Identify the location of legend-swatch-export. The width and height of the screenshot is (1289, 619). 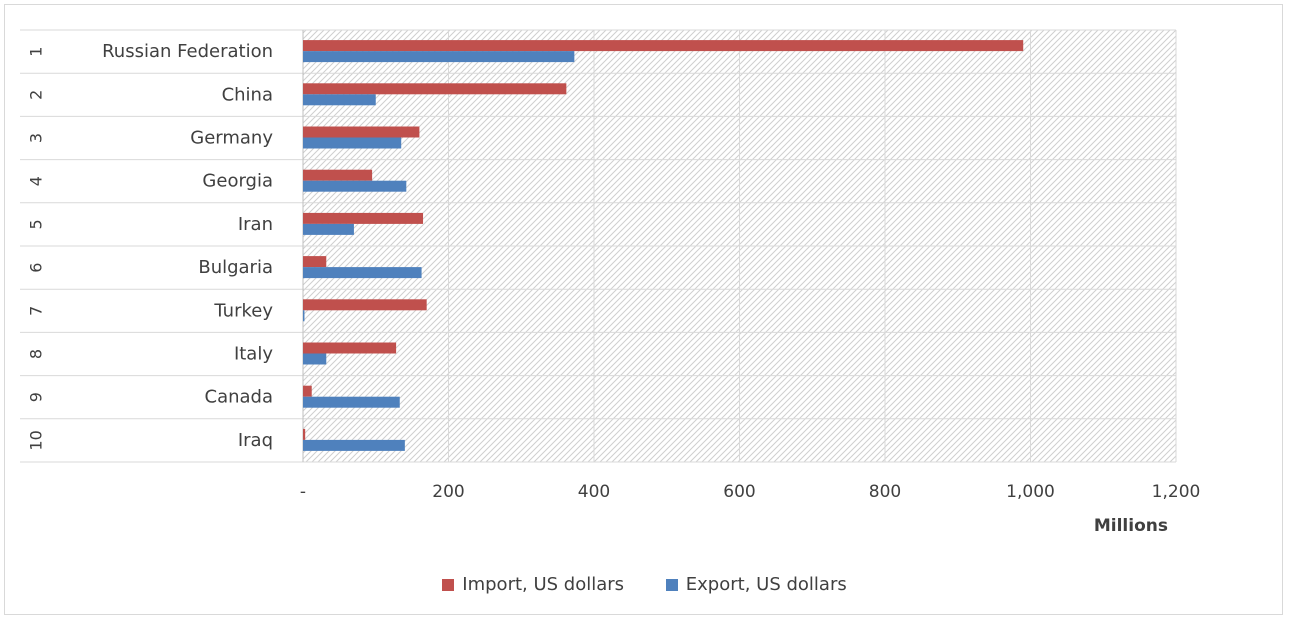
(671, 584).